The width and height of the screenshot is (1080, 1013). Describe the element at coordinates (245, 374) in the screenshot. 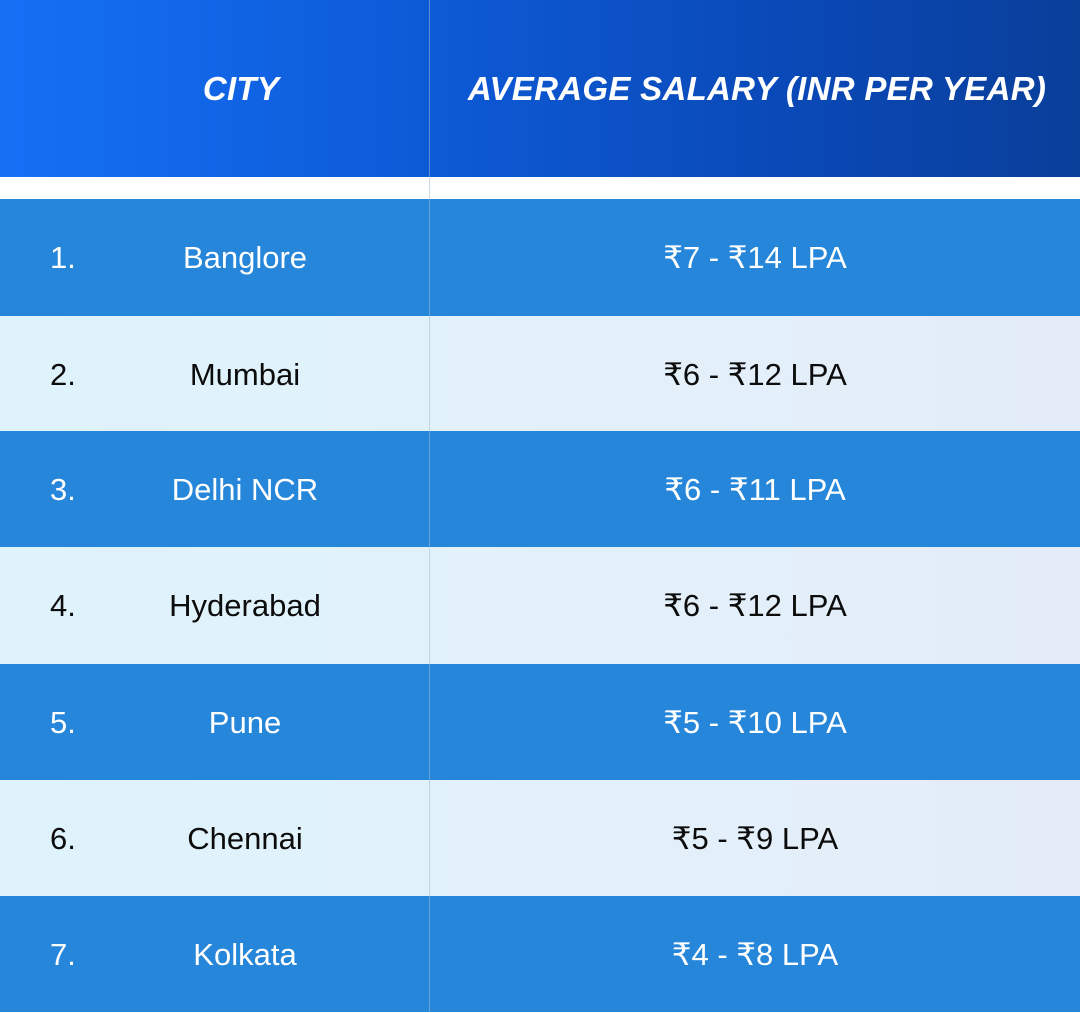

I see `city-cell: Mumbai` at that location.